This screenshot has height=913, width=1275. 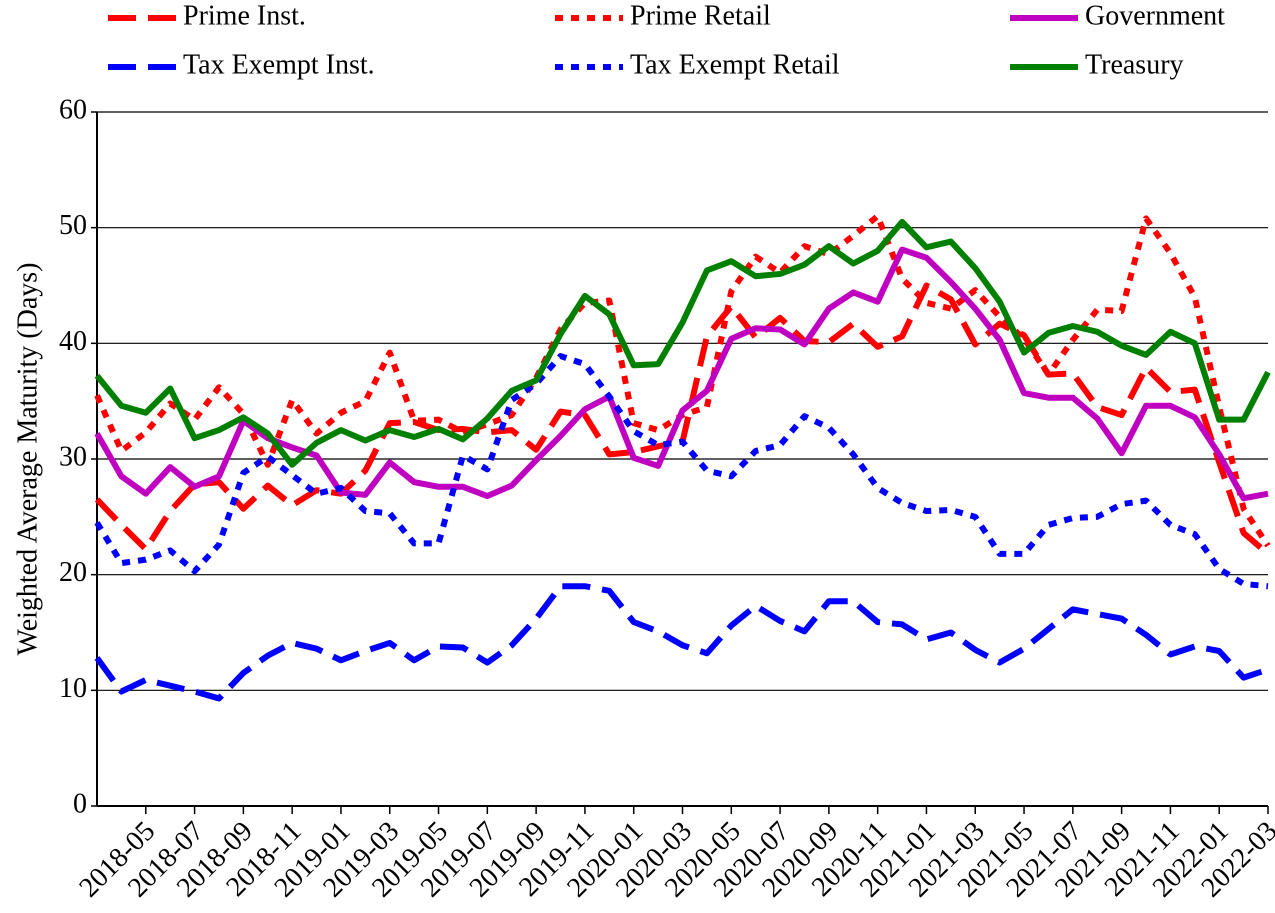 What do you see at coordinates (73, 109) in the screenshot?
I see `y-tick-label: 60` at bounding box center [73, 109].